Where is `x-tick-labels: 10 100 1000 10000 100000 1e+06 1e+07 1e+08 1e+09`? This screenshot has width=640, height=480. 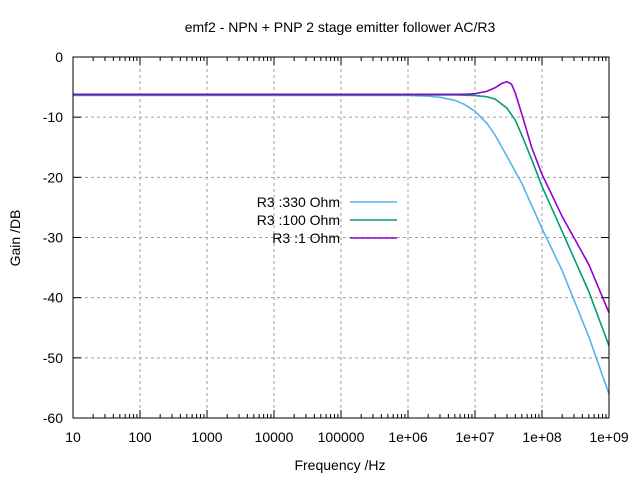 x-tick-labels: 10 100 1000 10000 100000 1e+06 1e+07 1e+08 1e+09 is located at coordinates (347, 437).